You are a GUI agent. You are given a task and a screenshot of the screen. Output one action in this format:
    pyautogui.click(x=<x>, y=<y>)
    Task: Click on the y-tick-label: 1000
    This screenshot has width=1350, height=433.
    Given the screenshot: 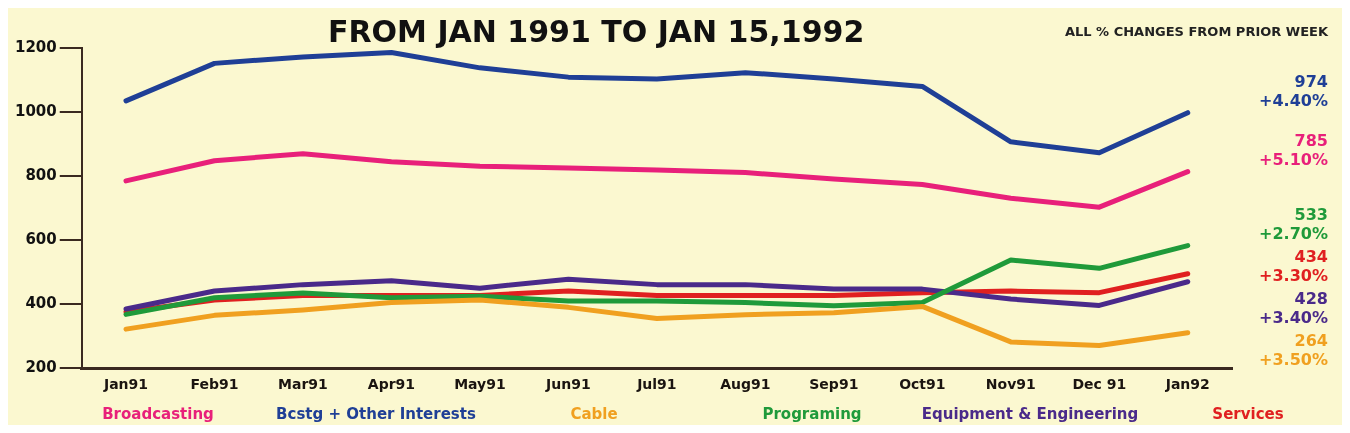 What is the action you would take?
    pyautogui.click(x=36, y=110)
    